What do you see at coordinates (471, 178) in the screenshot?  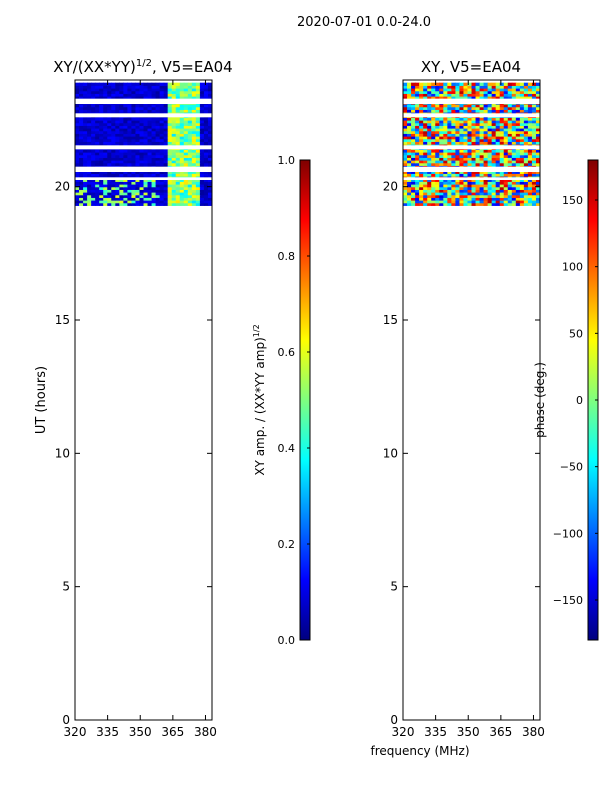 I see `right-flagged-row` at bounding box center [471, 178].